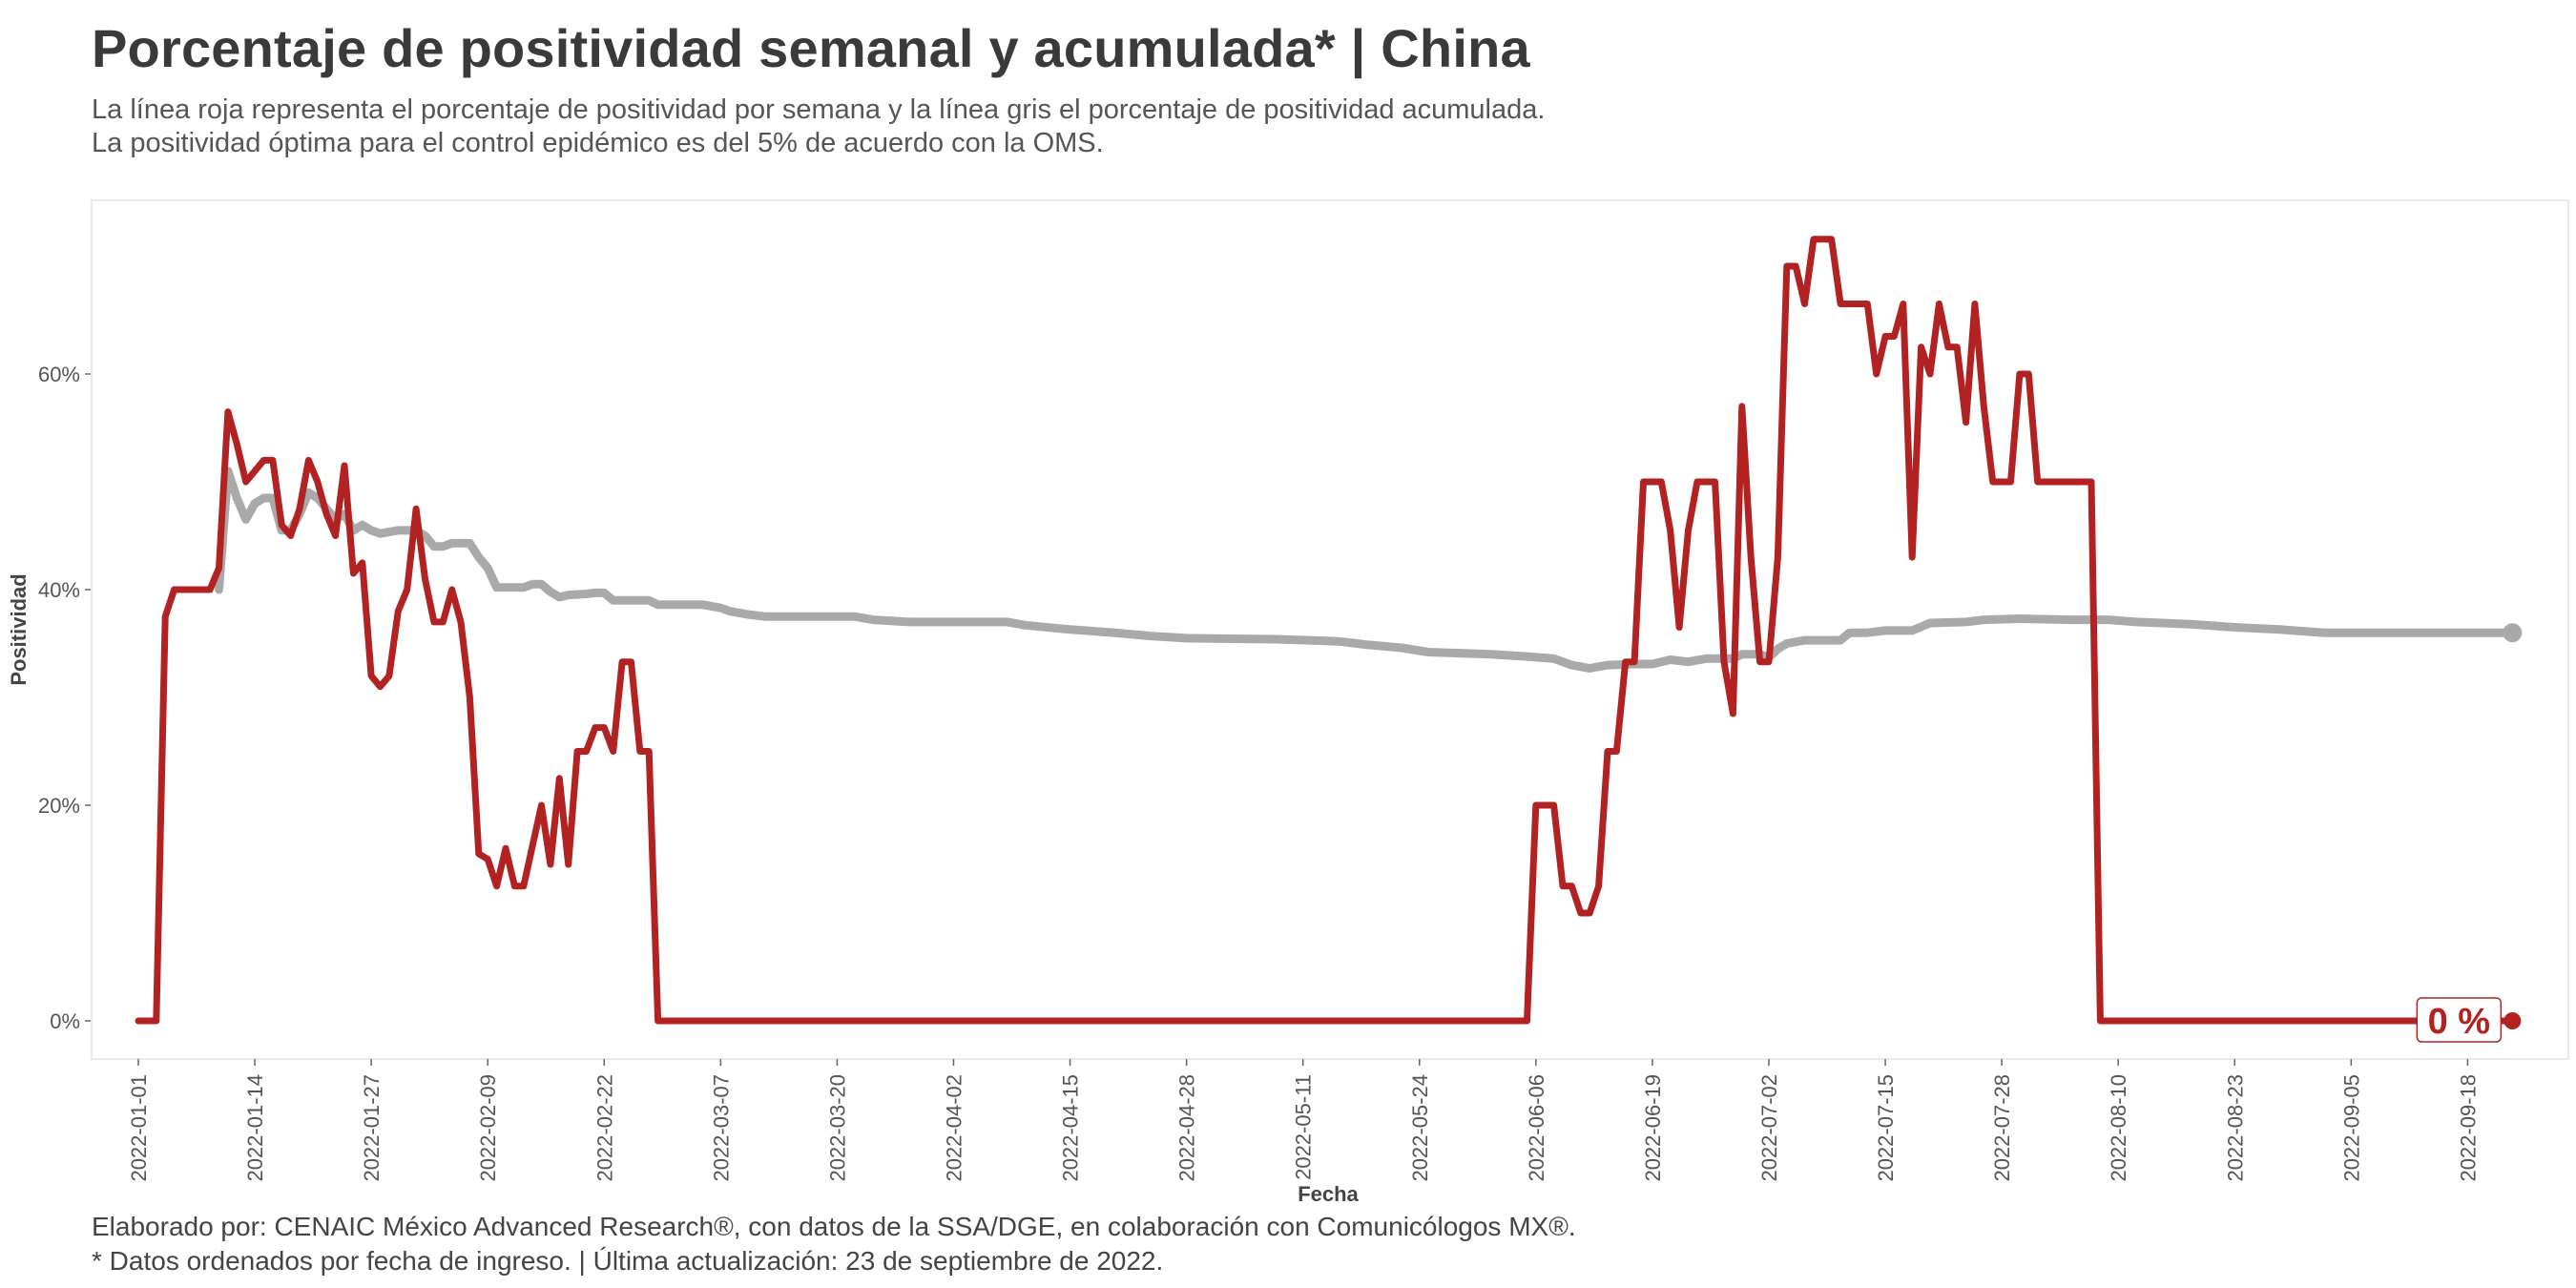 Image resolution: width=2576 pixels, height=1288 pixels. Describe the element at coordinates (2118, 1128) in the screenshot. I see `x-tick-label: 2022-08-10` at that location.